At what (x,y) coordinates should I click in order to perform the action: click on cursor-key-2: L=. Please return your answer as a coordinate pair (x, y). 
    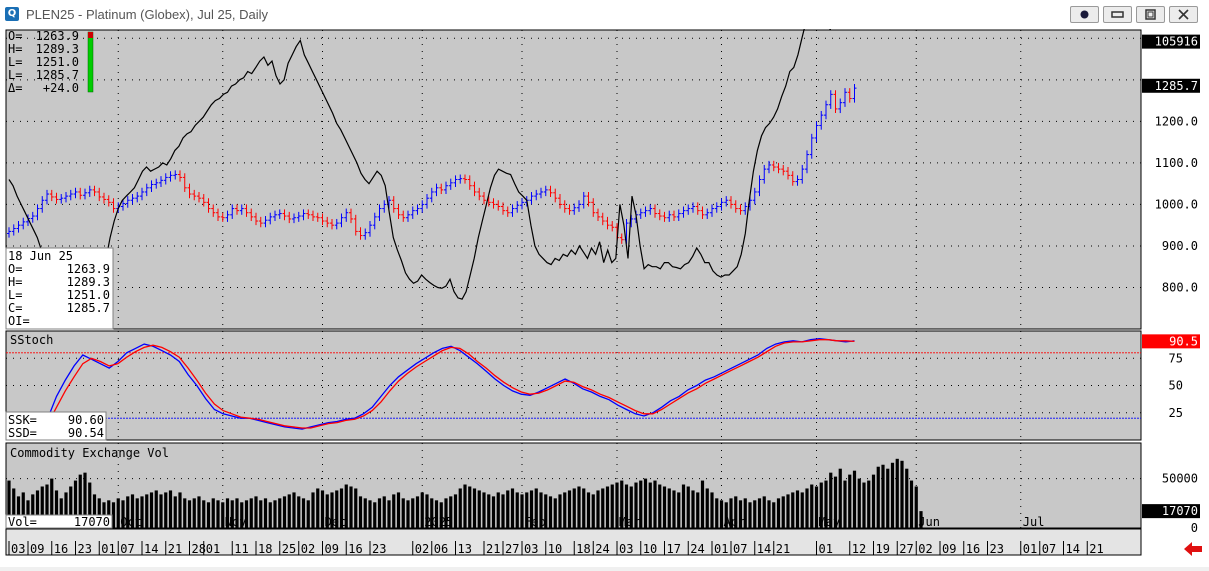
    Looking at the image, I should click on (15, 295).